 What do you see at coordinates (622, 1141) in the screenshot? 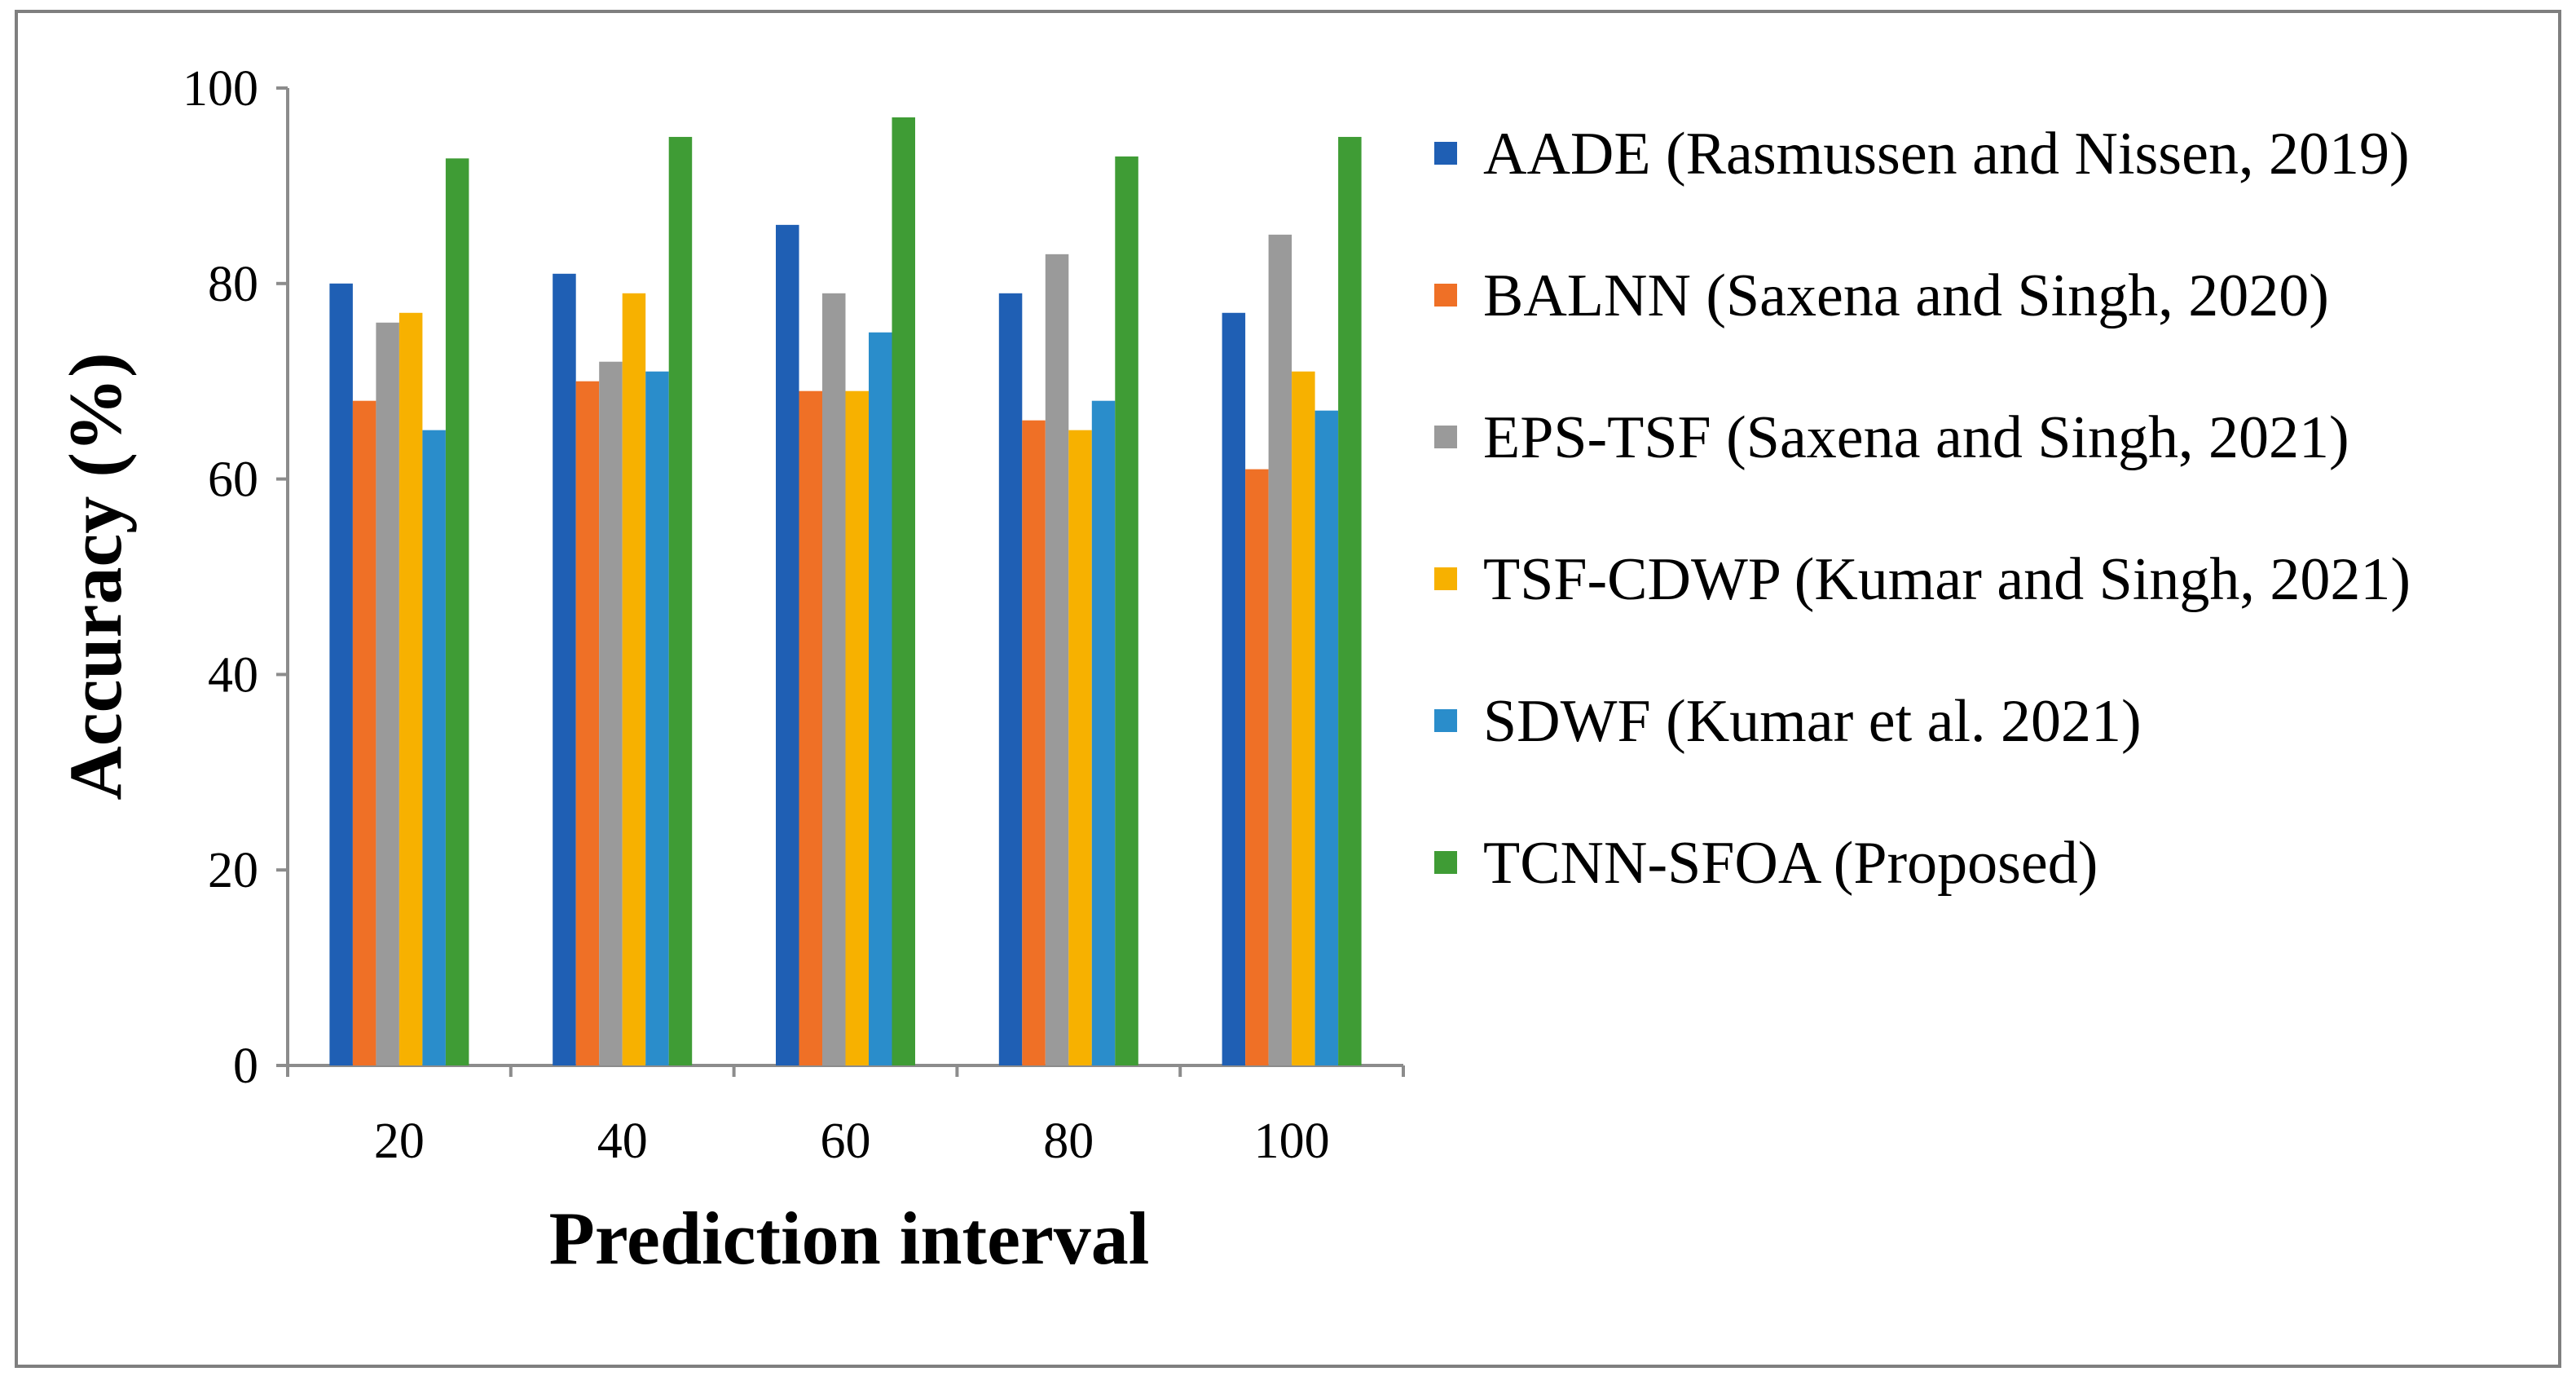
I see `x-tick-label: 40` at bounding box center [622, 1141].